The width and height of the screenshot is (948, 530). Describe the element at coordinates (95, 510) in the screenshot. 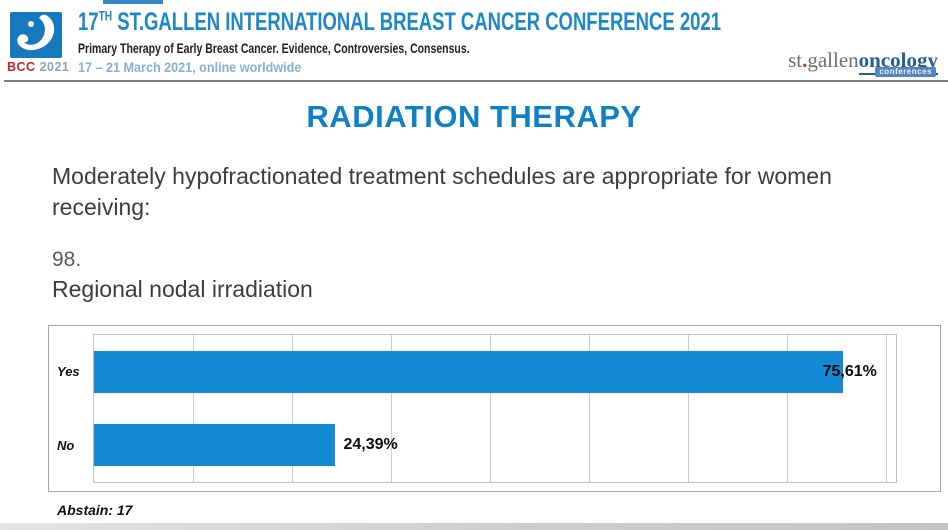

I see `abstain-note: Abstain: 17` at that location.